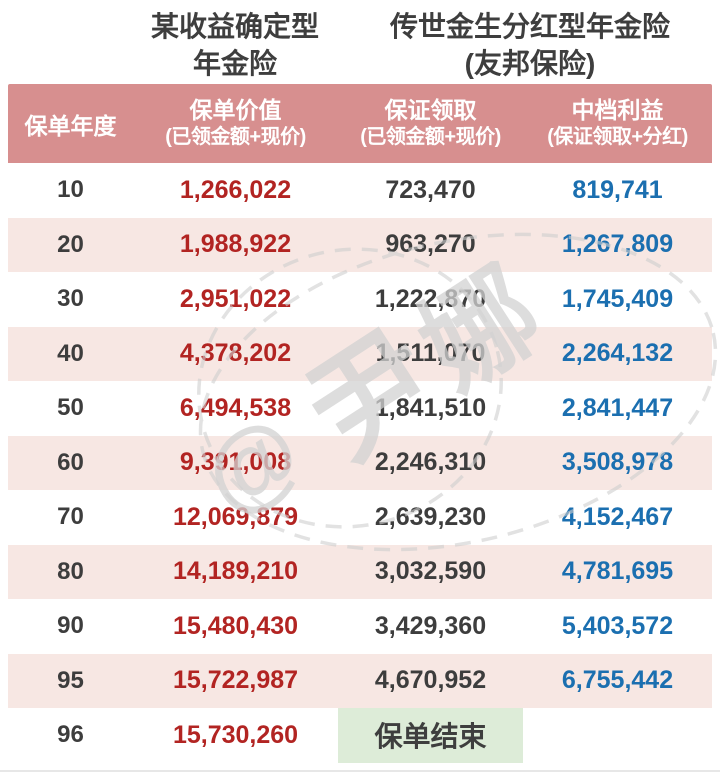 Image resolution: width=720 pixels, height=773 pixels. Describe the element at coordinates (430, 462) in the screenshot. I see `guaranteed-cell: 2,246,310` at that location.